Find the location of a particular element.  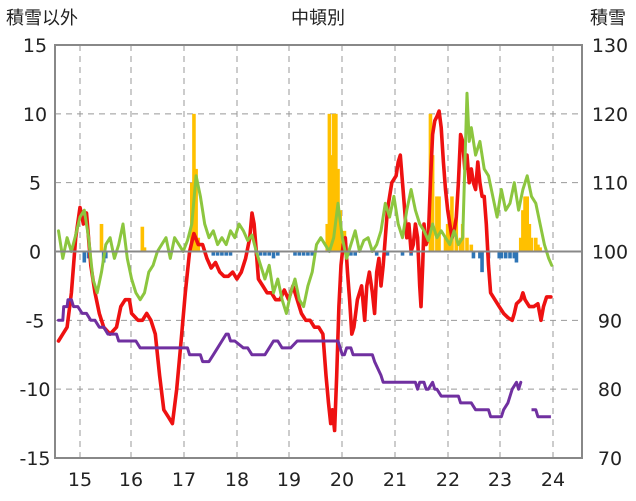

y-right-tick-label: 130 is located at coordinates (610, 46).